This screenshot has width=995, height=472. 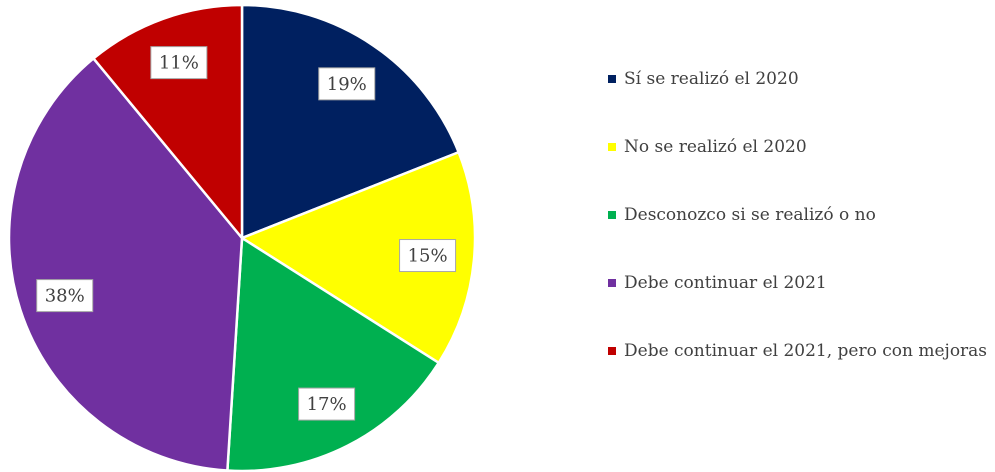 What do you see at coordinates (750, 215) in the screenshot?
I see `legend-label: Desconozco si se realizó o no` at bounding box center [750, 215].